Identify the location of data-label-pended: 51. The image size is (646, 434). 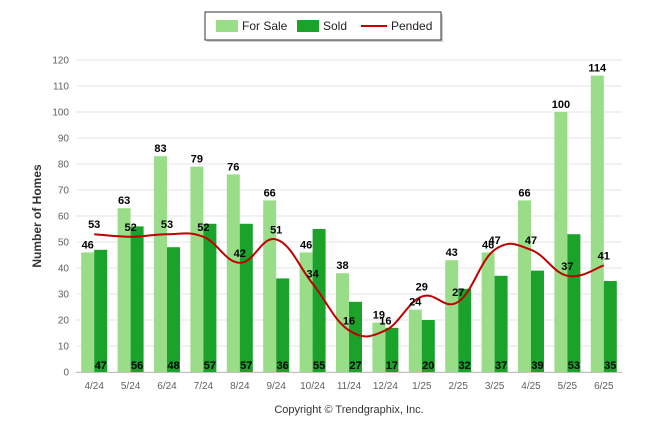
(276, 230).